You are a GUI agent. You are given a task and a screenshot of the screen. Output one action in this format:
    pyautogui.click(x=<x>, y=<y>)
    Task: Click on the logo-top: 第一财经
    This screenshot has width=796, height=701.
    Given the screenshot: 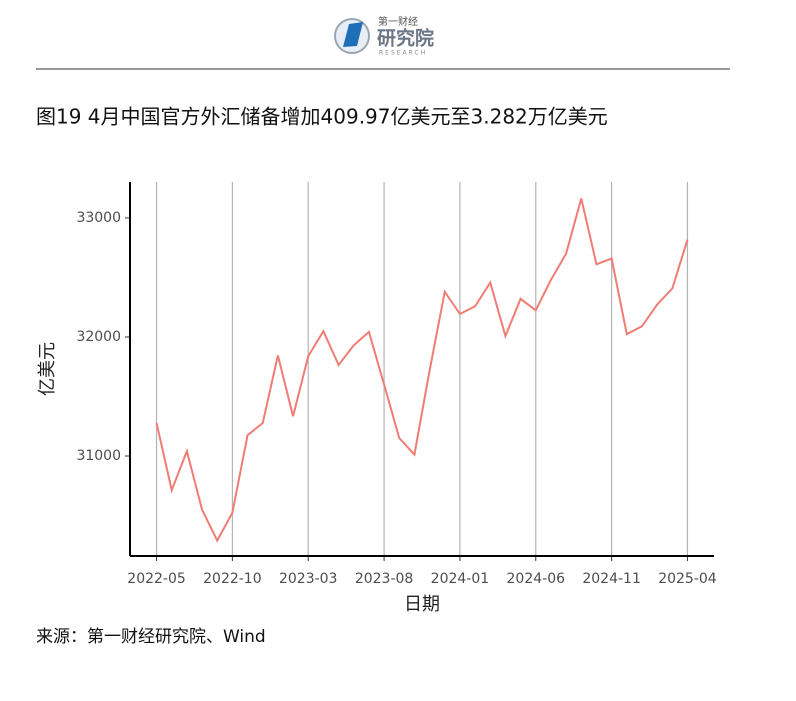 What is the action you would take?
    pyautogui.click(x=398, y=21)
    